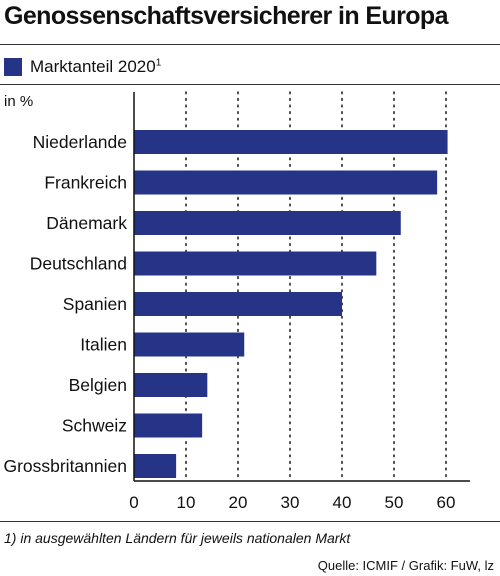  I want to click on category-label: Italien, so click(103, 345).